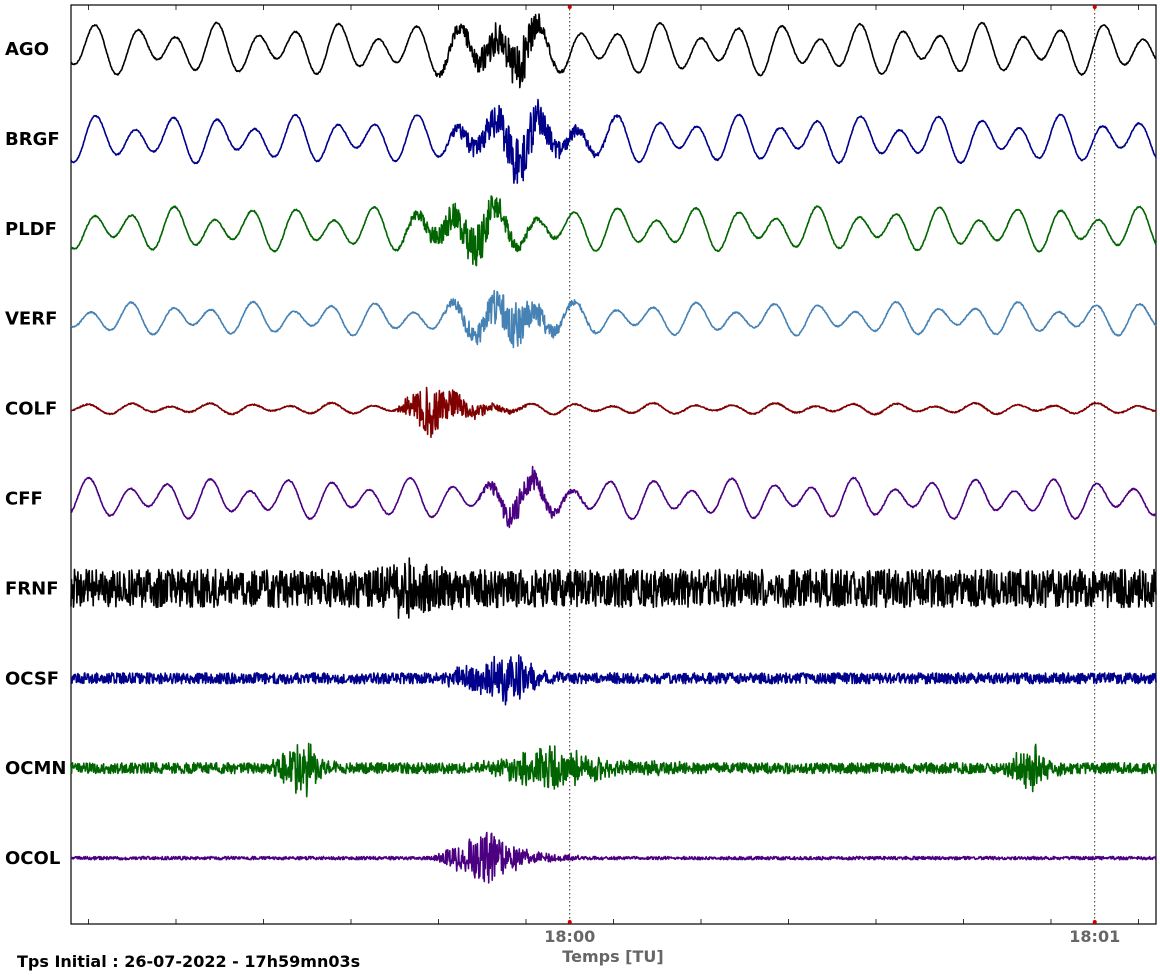  Describe the element at coordinates (613, 497) in the screenshot. I see `trace-cff` at that location.